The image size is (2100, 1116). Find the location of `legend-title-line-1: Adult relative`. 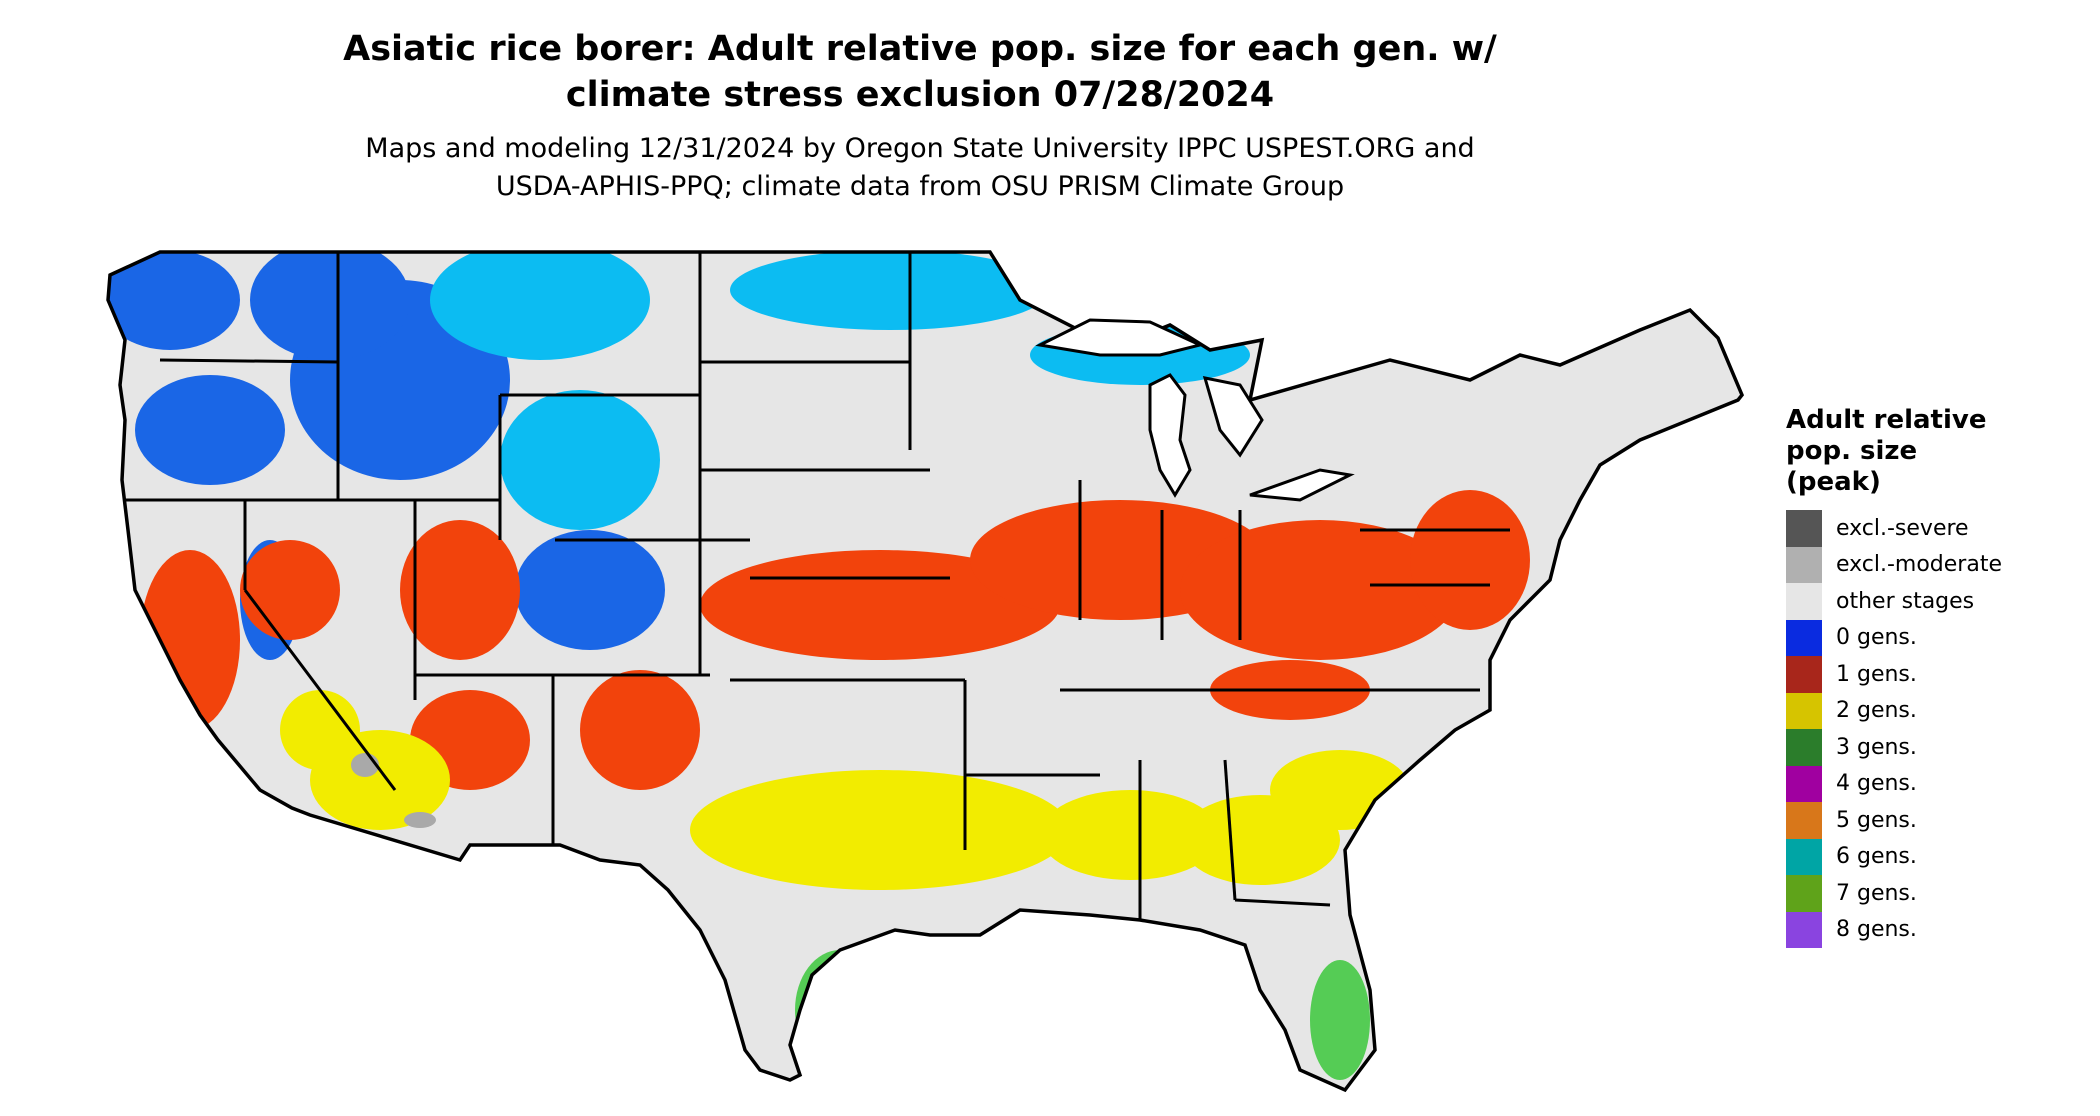

legend-title-line-1: Adult relative is located at coordinates (1886, 420).